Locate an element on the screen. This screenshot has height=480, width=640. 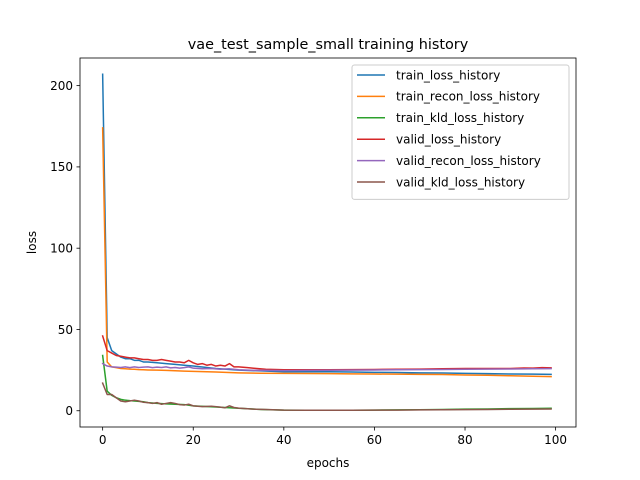
series-line-valid-kld-loss-history is located at coordinates (326, 397).